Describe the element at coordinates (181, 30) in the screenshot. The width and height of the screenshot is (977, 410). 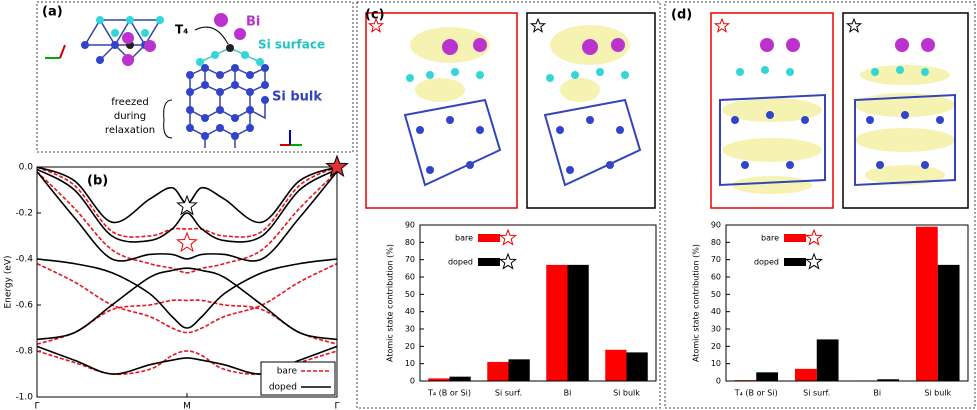
I see `annotation: T₄` at that location.